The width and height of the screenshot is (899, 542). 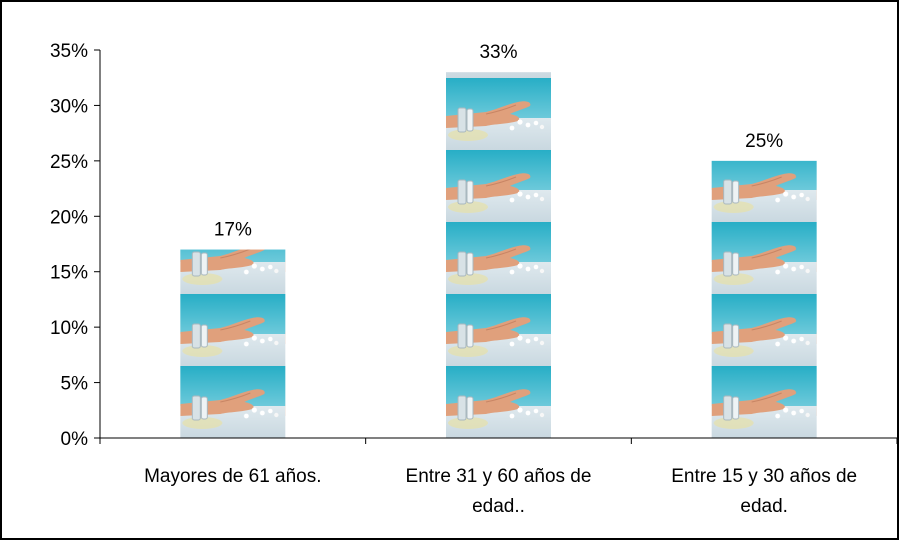 I want to click on x-category-label: Entre 31 y 60 años de, so click(x=499, y=476).